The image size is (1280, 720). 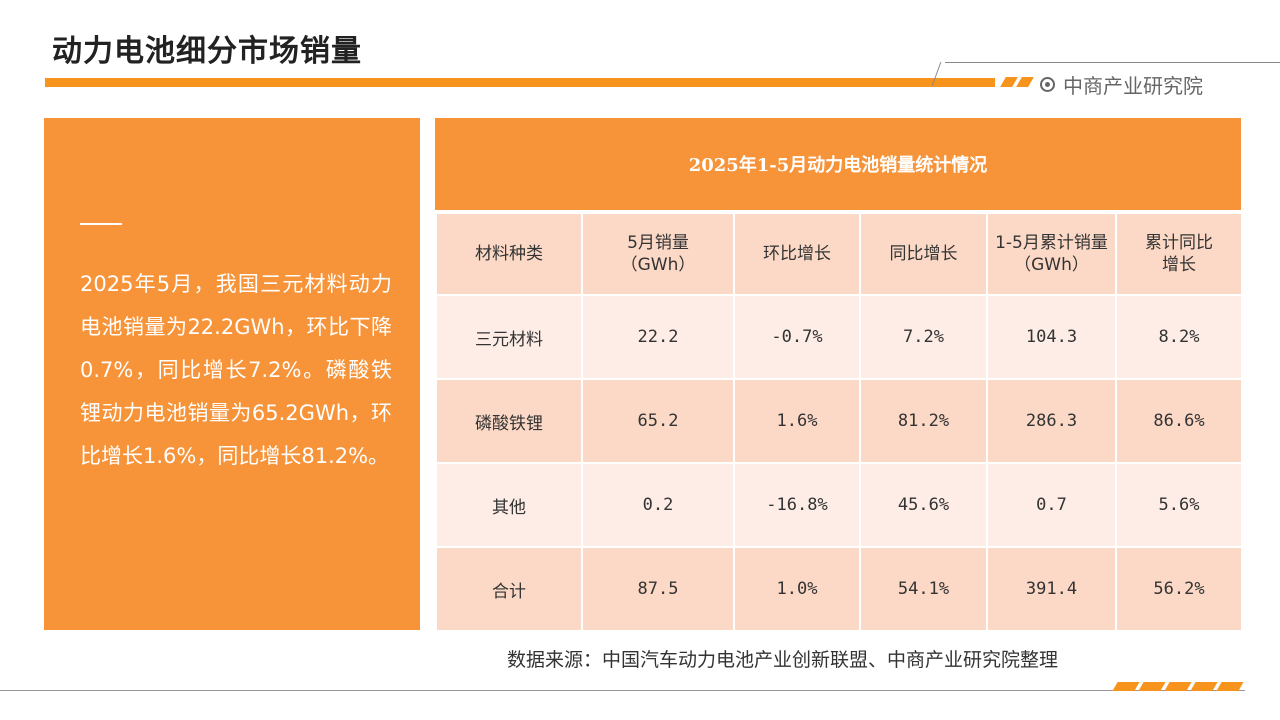 I want to click on footer-stripes, so click(x=1178, y=686).